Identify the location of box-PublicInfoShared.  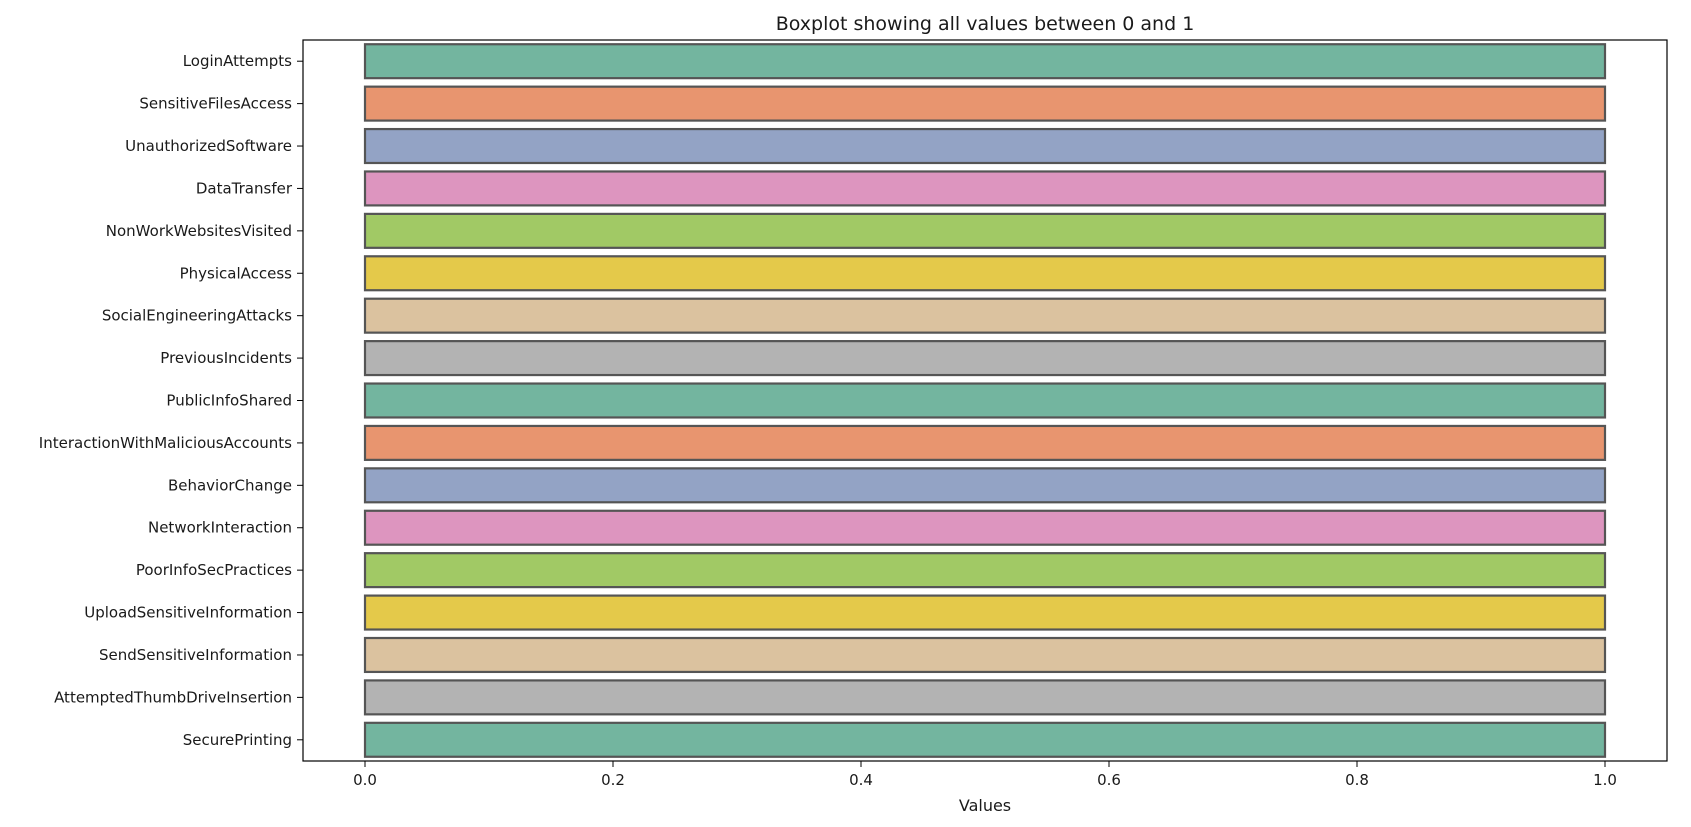
(985, 400).